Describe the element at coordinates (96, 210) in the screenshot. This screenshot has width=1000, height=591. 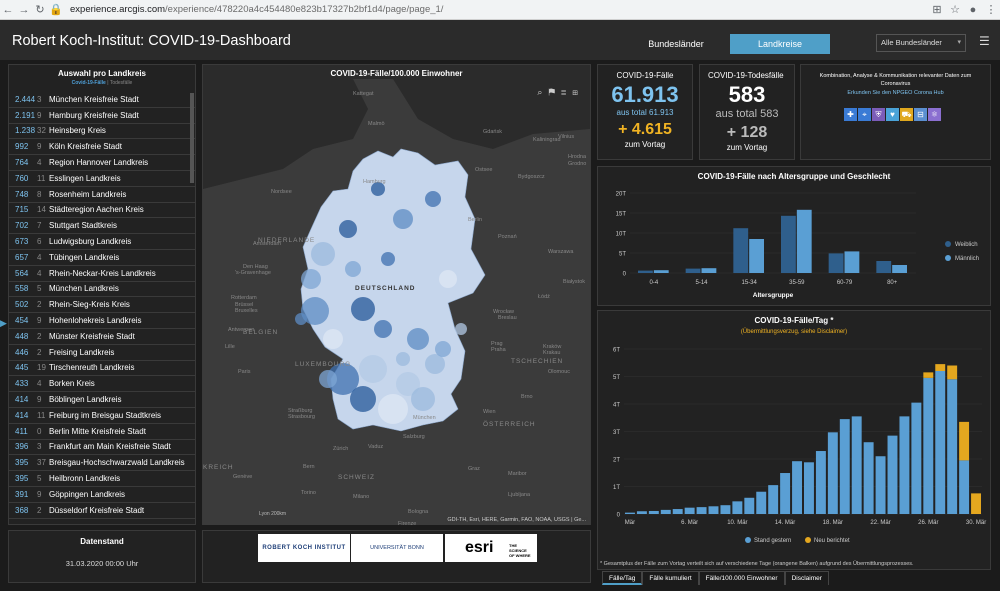
I see `list-item-name: Städteregion Aachen Kreis` at that location.